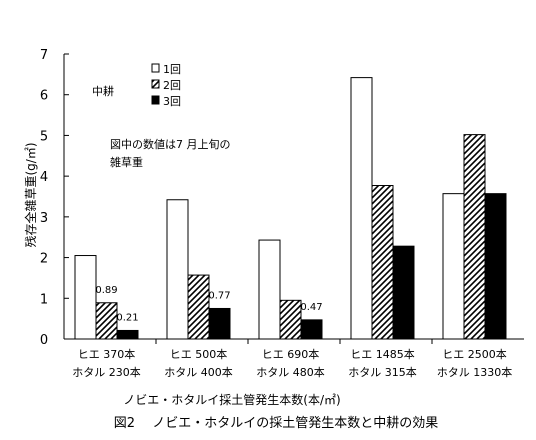 This screenshot has height=440, width=536. What do you see at coordinates (269, 289) in the screenshot?
I see `bar-3-1回` at bounding box center [269, 289].